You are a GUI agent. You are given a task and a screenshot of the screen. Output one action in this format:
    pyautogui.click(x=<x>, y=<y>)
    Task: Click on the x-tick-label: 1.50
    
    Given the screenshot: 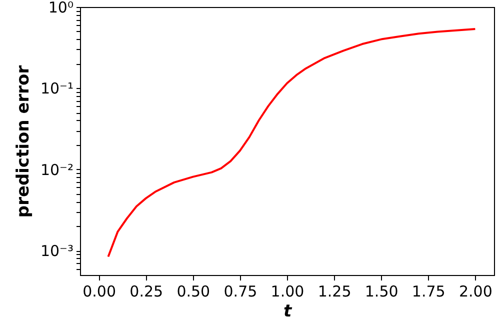 What is the action you would take?
    pyautogui.click(x=381, y=291)
    